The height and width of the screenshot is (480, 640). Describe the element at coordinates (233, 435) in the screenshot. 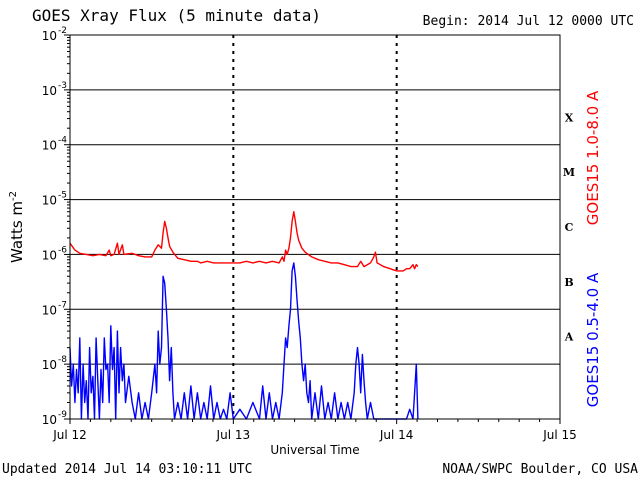

I see `x-tick-label: Jul 13` at that location.